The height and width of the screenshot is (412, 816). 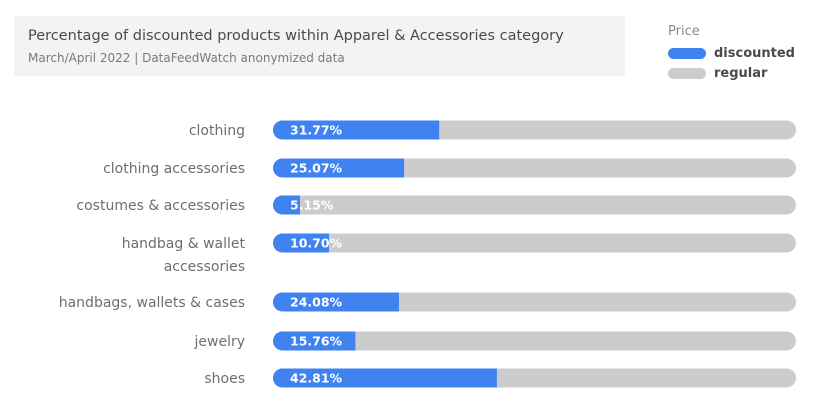 What do you see at coordinates (174, 169) in the screenshot?
I see `category-label: clothing accessories` at bounding box center [174, 169].